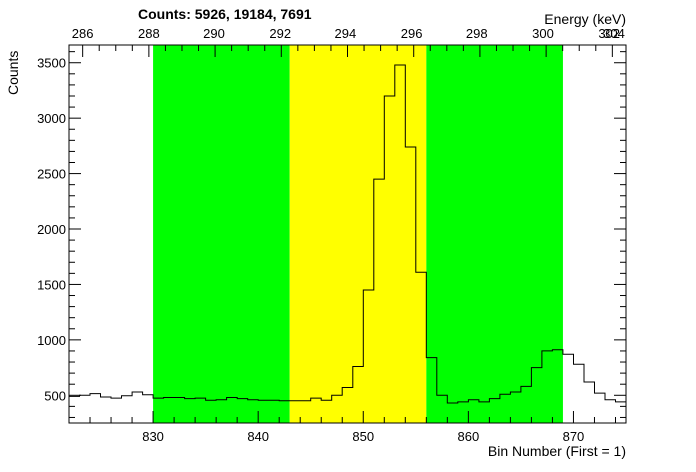 This screenshot has width=696, height=472. I want to click on top-tick-label: 296, so click(412, 33).